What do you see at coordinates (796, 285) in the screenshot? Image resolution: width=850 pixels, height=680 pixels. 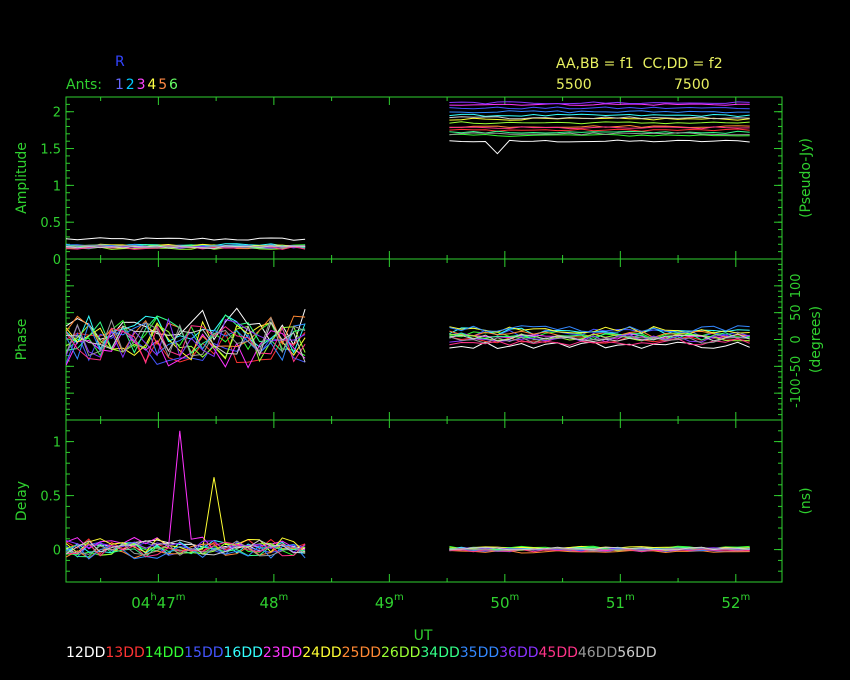 I see `y-right-tick-label: 100` at bounding box center [796, 285].